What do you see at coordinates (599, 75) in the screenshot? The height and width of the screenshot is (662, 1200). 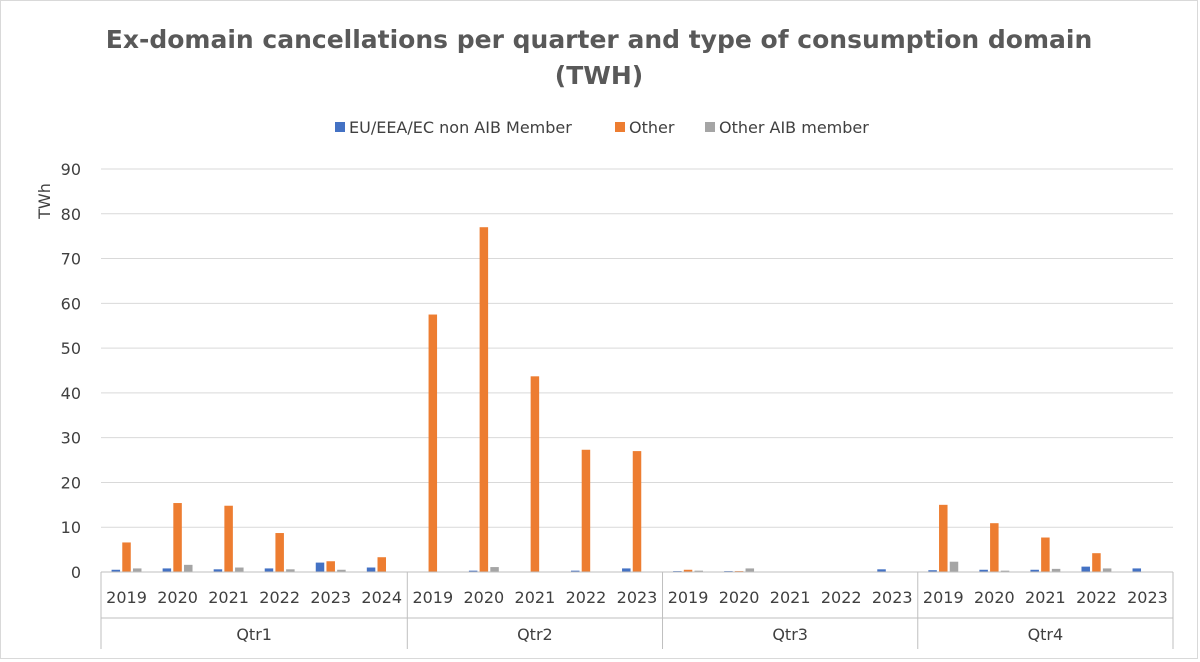 I see `chart-title-line-2: (TWH)` at bounding box center [599, 75].